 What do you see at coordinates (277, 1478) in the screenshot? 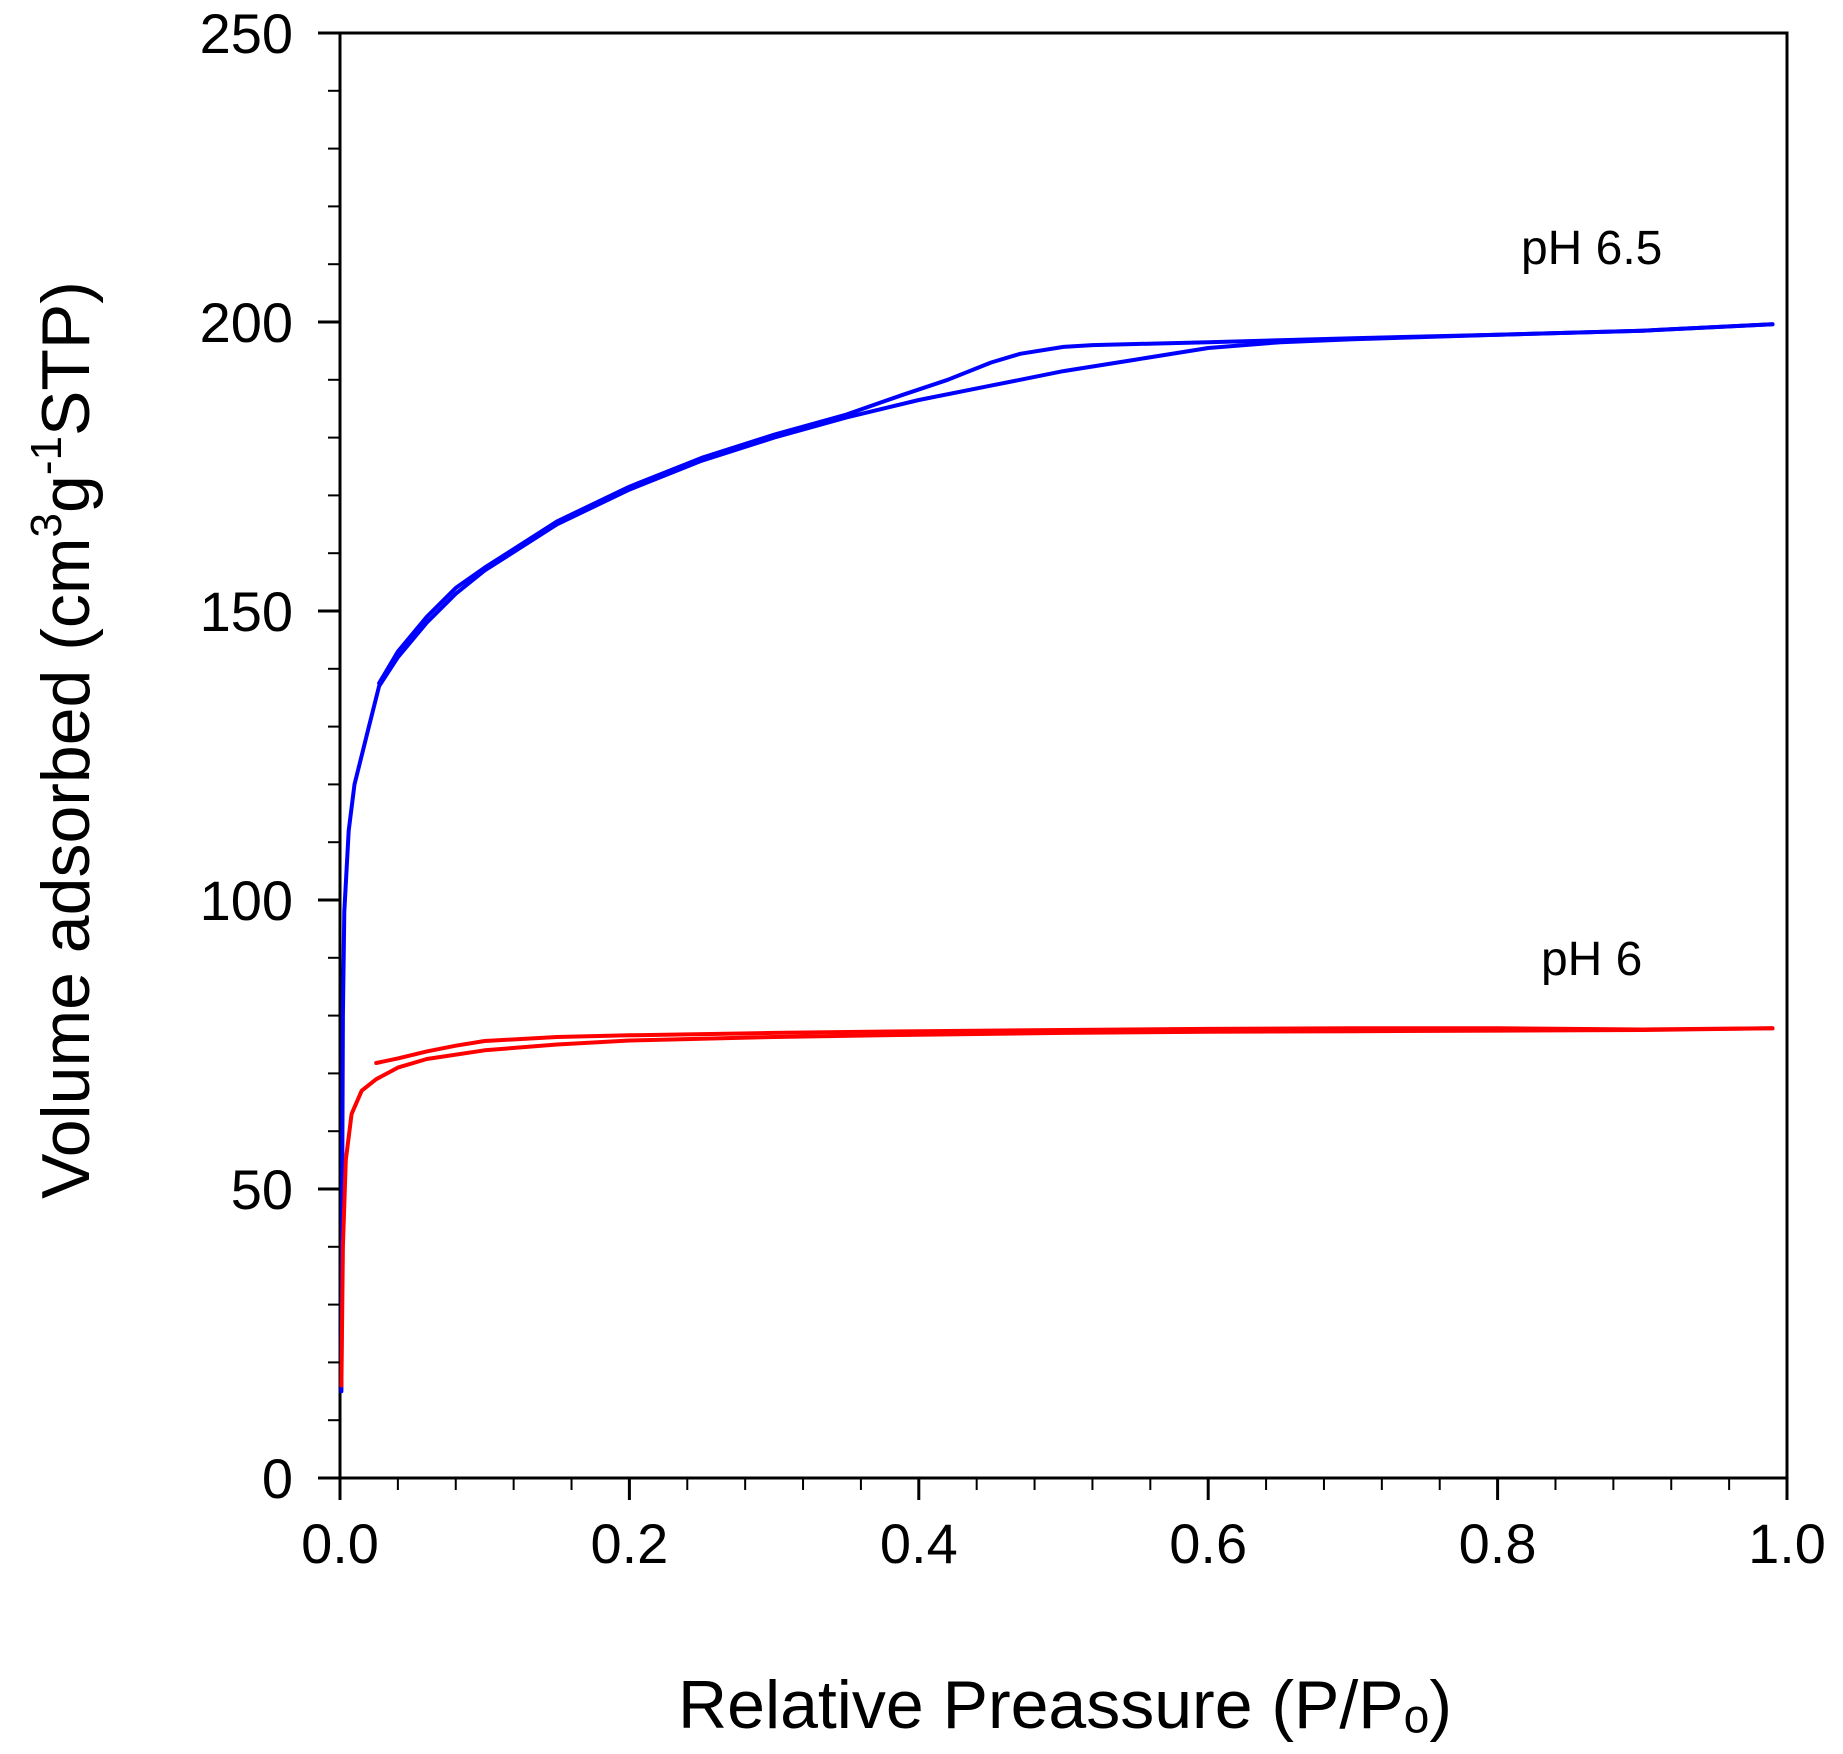
I see `y-tick-label: 0` at bounding box center [277, 1478].